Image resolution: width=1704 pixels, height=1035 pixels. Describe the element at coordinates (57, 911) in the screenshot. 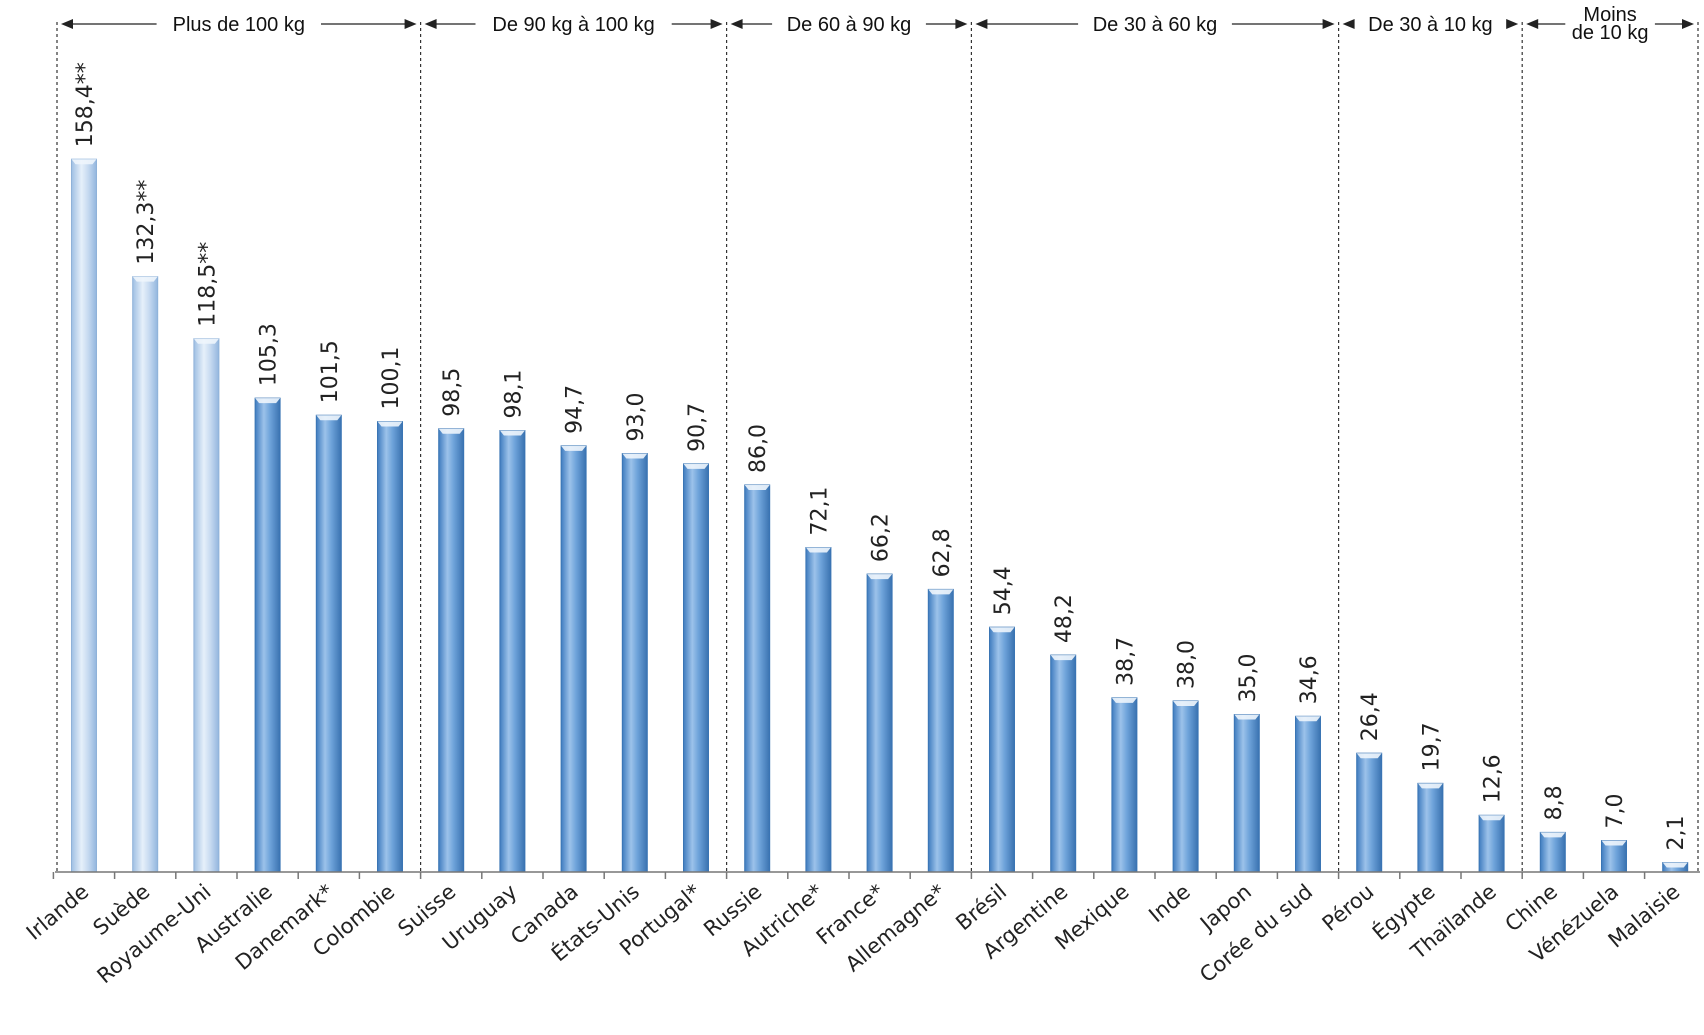

I see `category-label: Irlande` at that location.